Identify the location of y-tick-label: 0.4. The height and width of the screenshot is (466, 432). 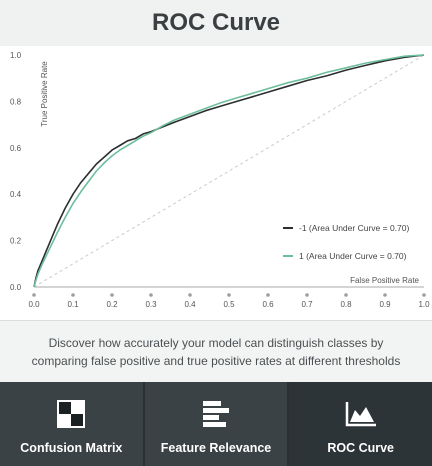
(16, 194).